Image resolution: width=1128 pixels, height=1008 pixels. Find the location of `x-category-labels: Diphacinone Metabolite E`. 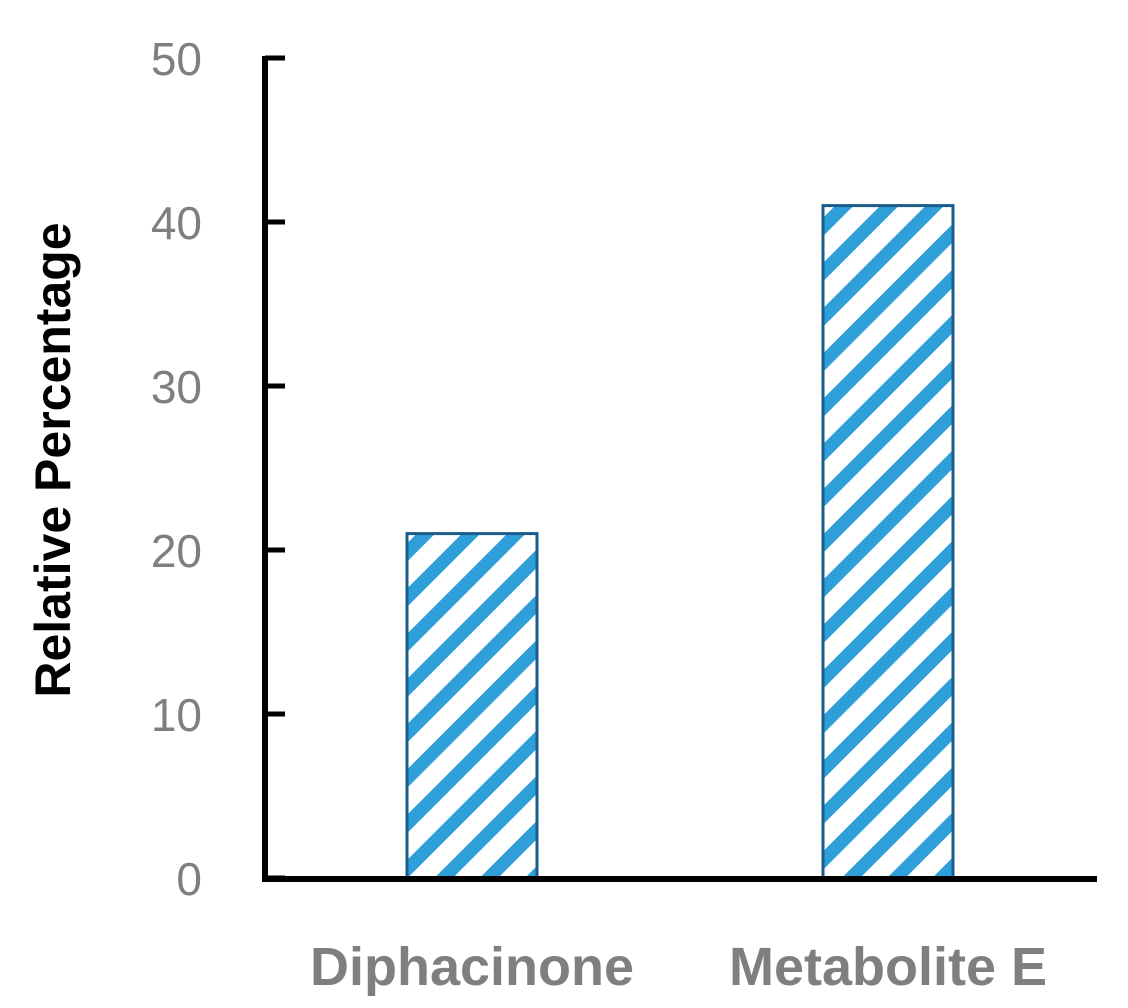

x-category-labels: Diphacinone Metabolite E is located at coordinates (678, 967).